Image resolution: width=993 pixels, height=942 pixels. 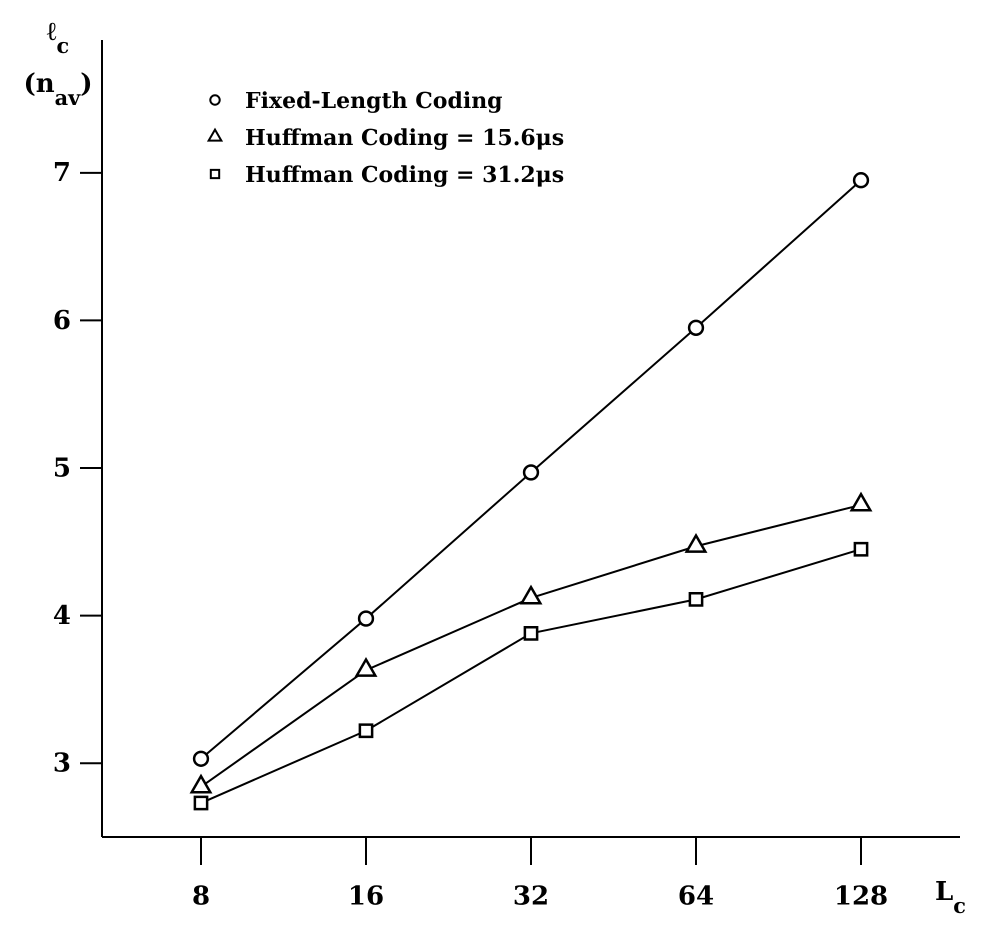 I want to click on y-tick-label: 3, so click(x=61, y=763).